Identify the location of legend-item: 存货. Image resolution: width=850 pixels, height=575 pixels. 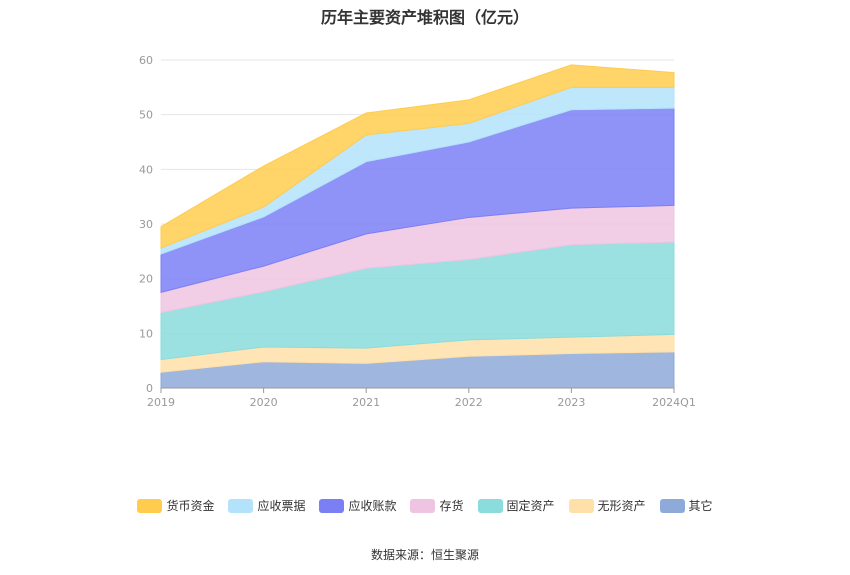
(437, 505).